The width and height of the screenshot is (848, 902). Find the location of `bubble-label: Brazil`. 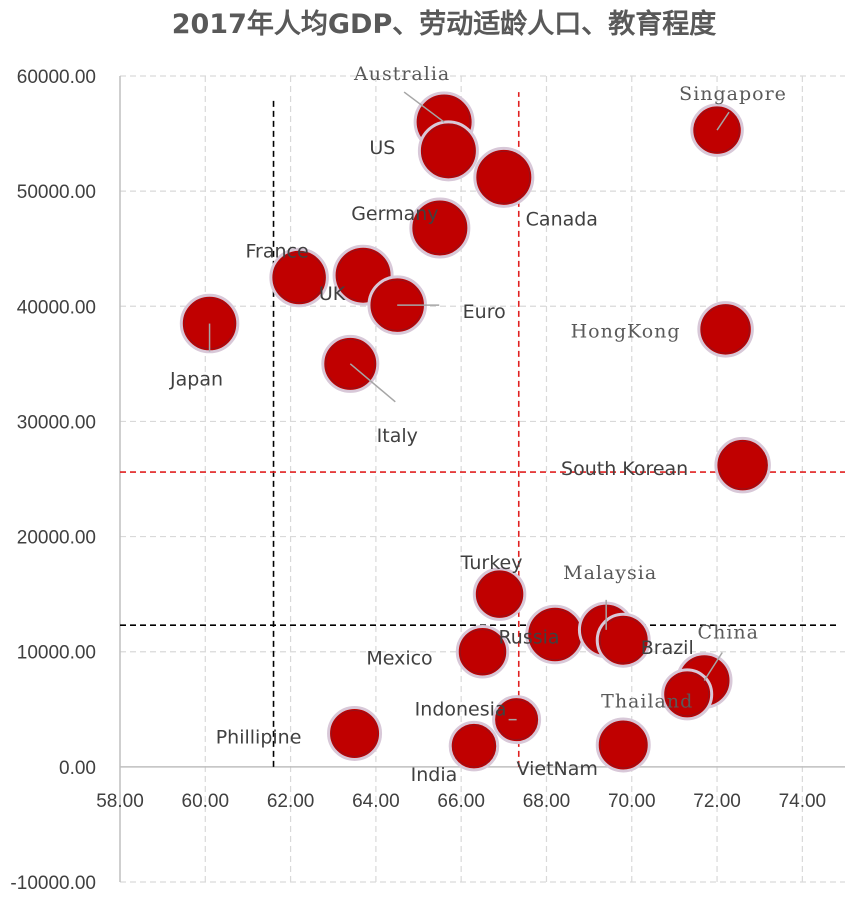

bubble-label: Brazil is located at coordinates (667, 648).